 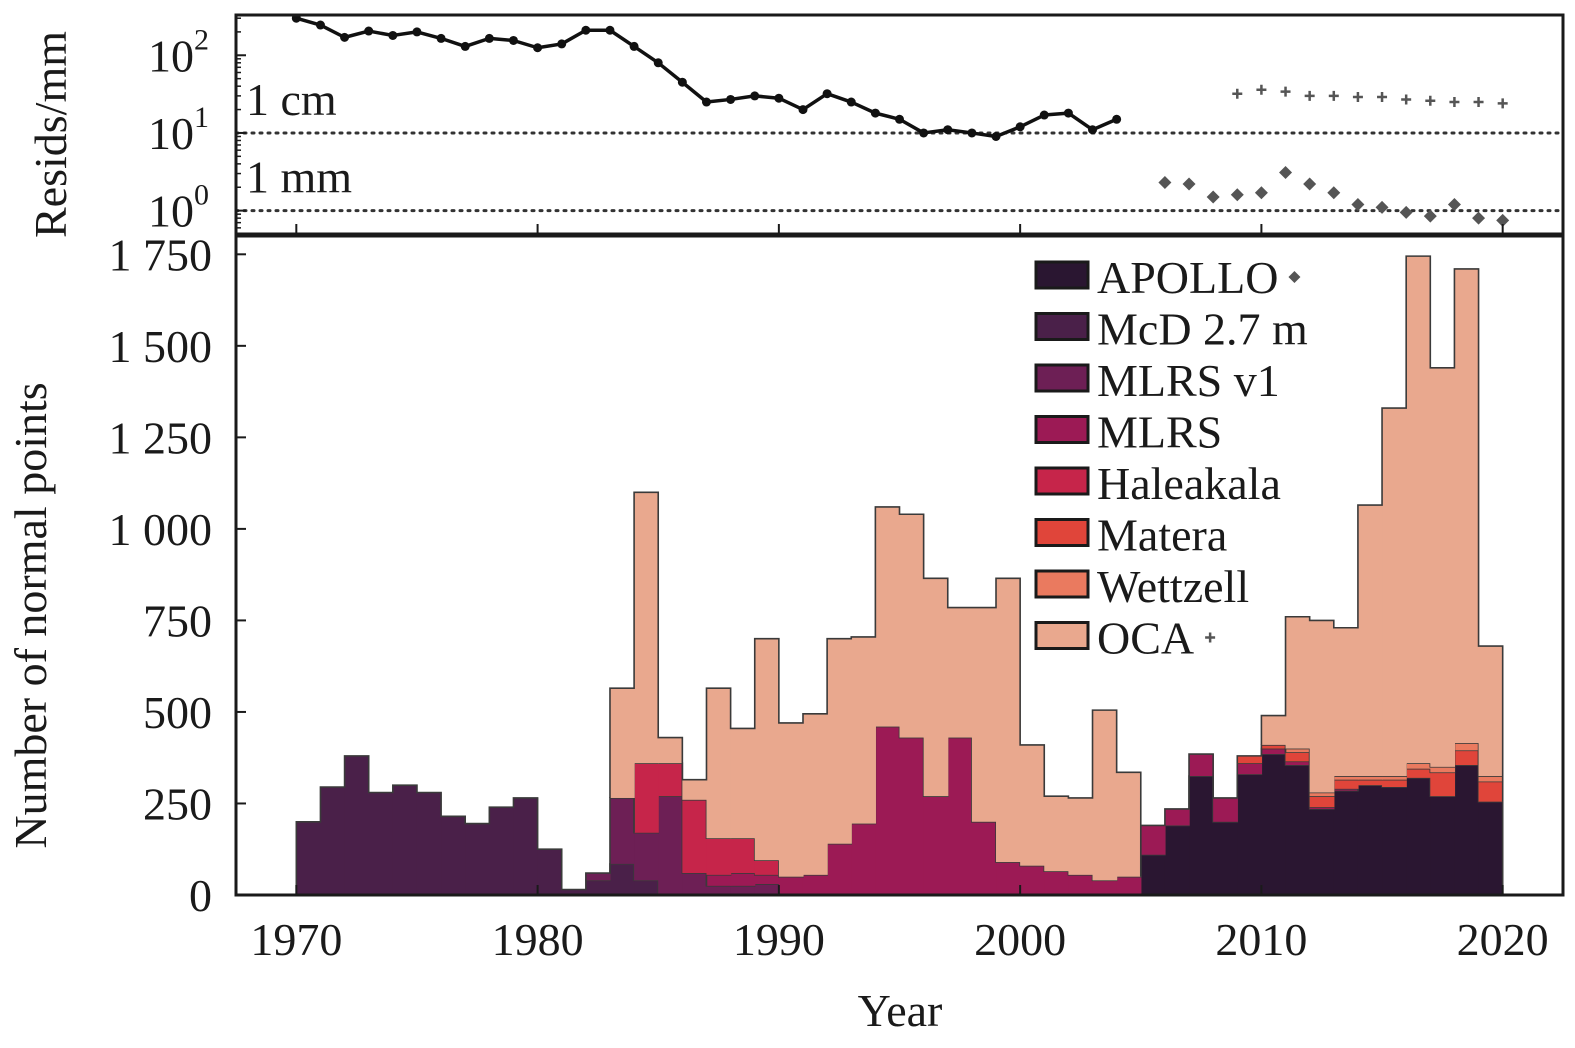 What do you see at coordinates (1189, 483) in the screenshot?
I see `legend-label: Haleakala` at bounding box center [1189, 483].